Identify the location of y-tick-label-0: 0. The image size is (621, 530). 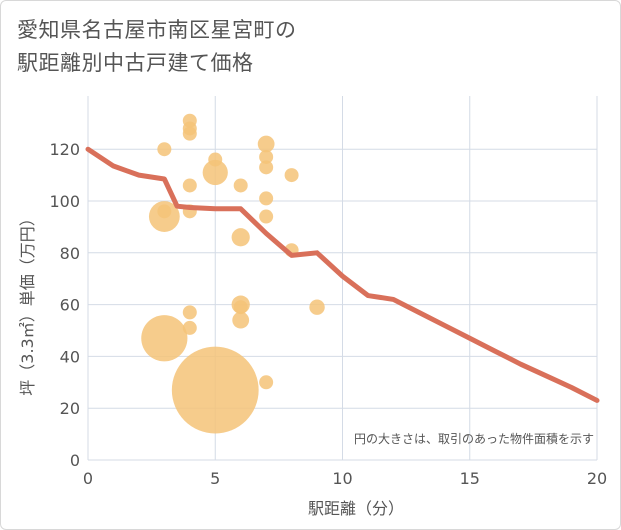
(75, 460).